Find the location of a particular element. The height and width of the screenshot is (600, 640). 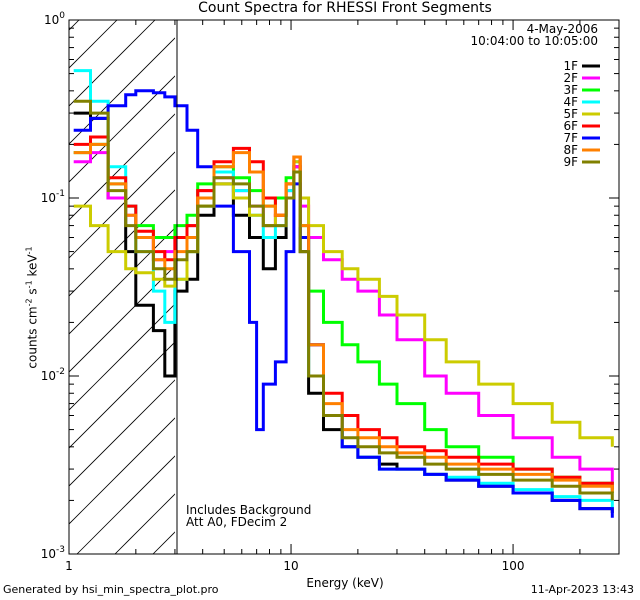

legend-label-5F: 5F is located at coordinates (570, 114).